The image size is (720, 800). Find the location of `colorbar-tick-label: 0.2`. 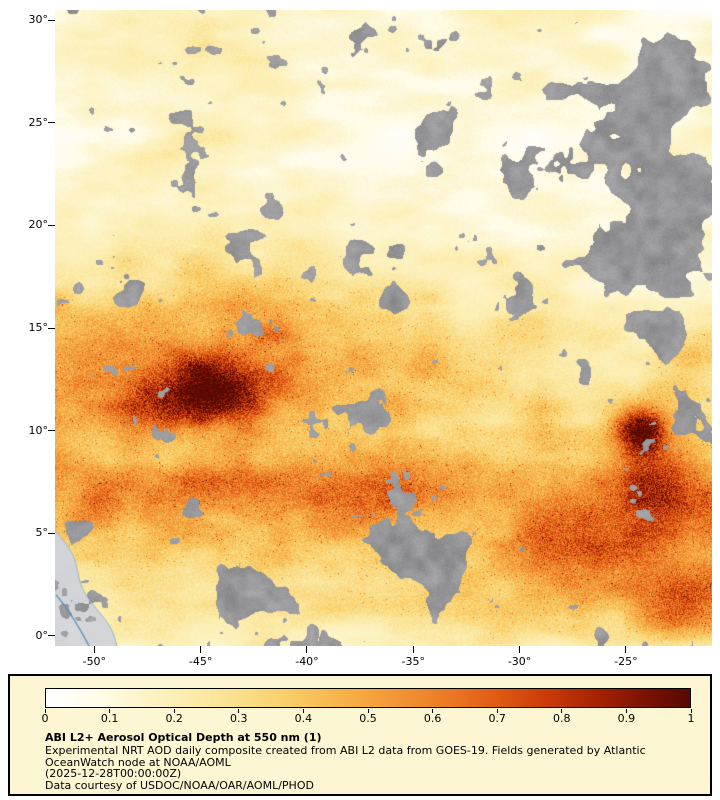

colorbar-tick-label: 0.2 is located at coordinates (174, 718).